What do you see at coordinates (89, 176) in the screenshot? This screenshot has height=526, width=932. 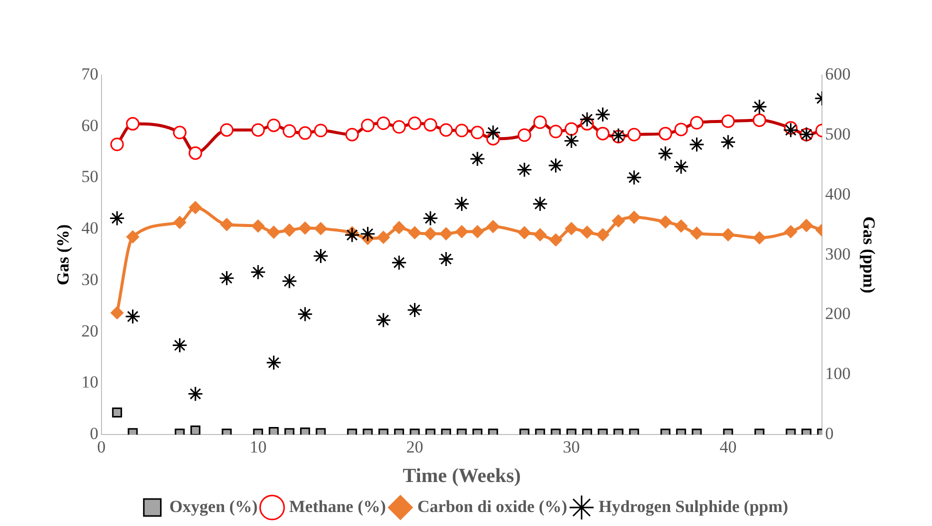 I see `y-tick-label: 50` at bounding box center [89, 176].